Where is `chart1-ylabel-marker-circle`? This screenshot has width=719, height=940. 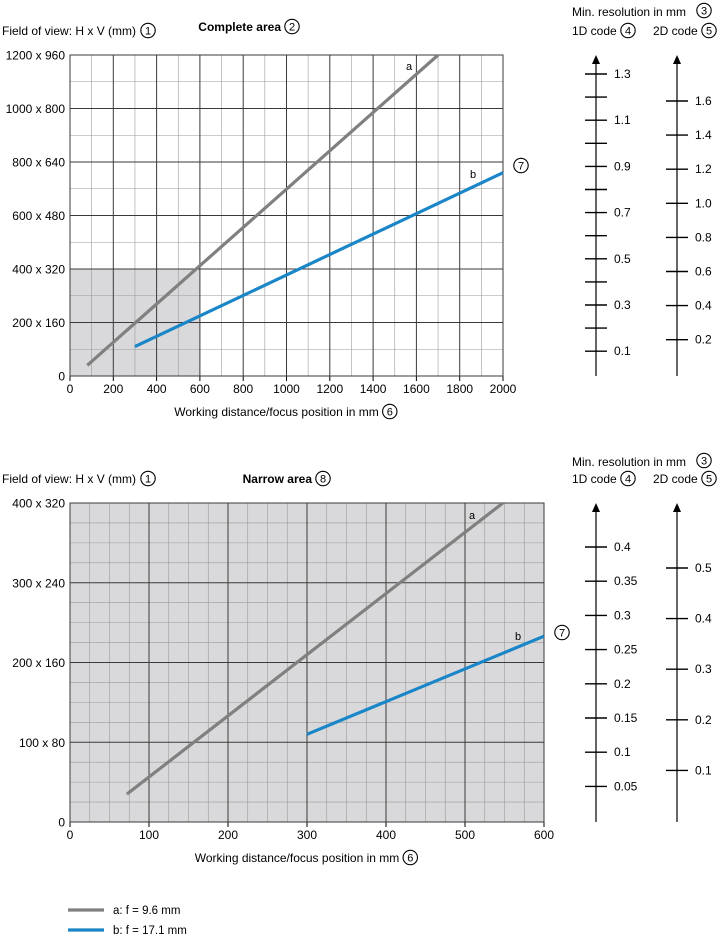
chart1-ylabel-marker-circle is located at coordinates (148, 30).